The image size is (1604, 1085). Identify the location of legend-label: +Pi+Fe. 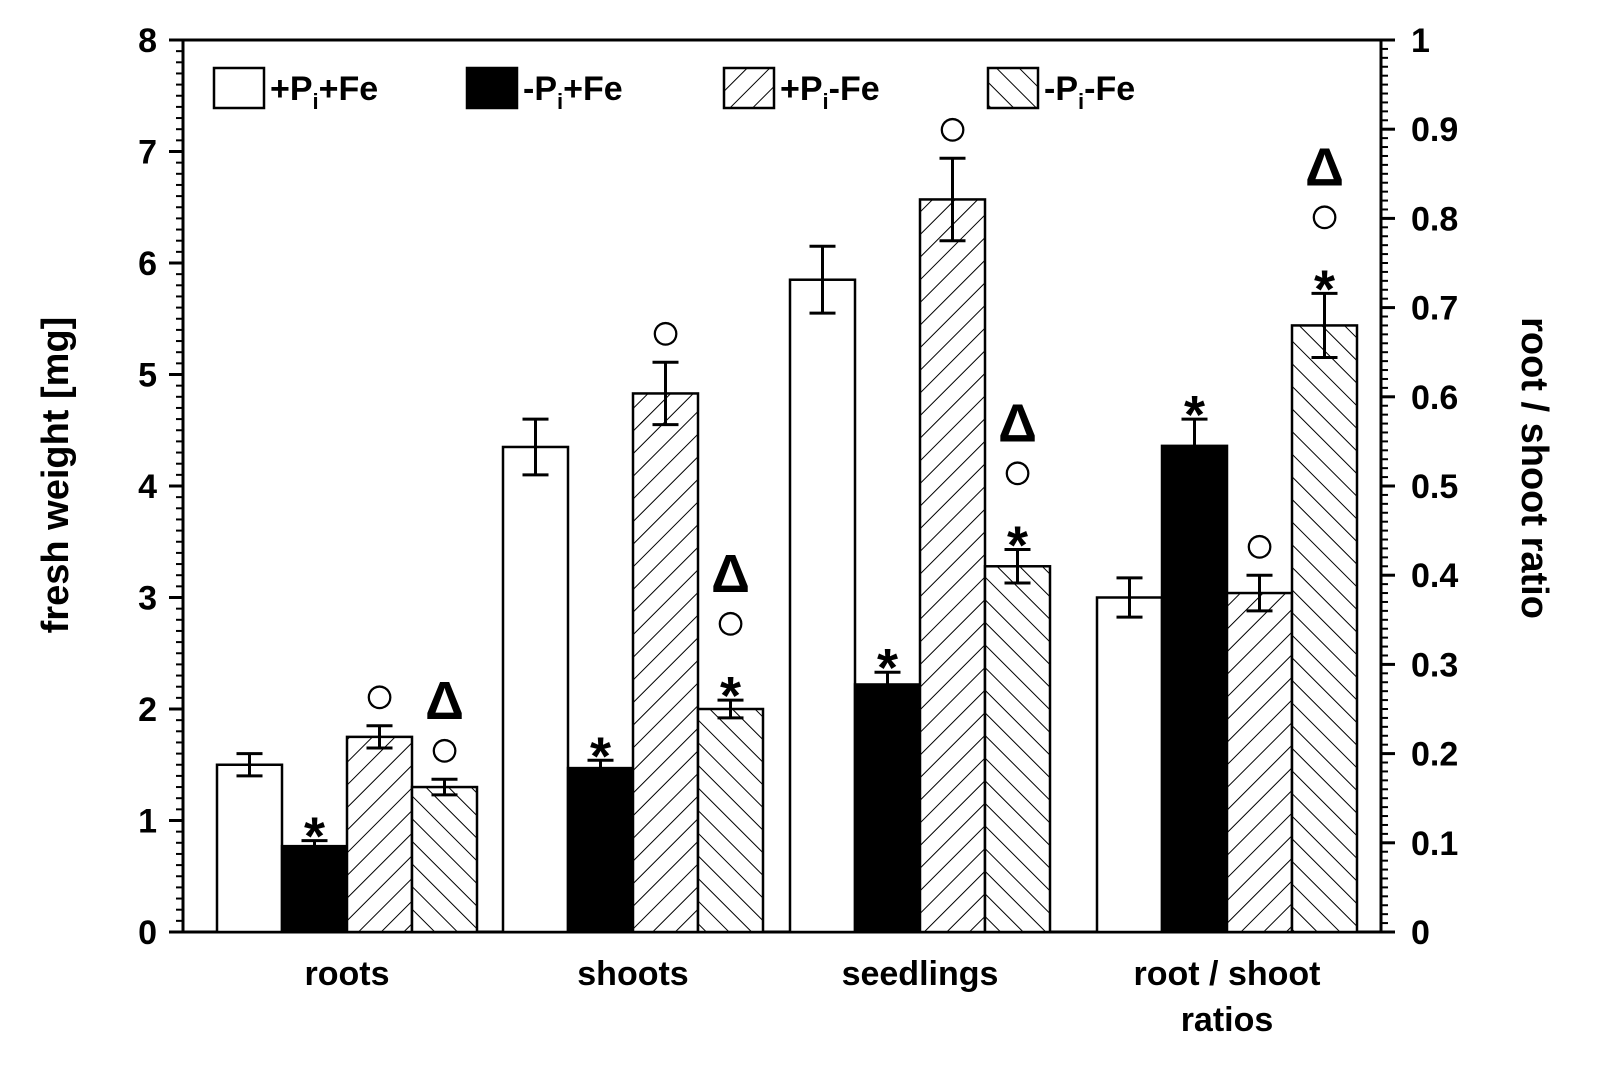
(324, 92).